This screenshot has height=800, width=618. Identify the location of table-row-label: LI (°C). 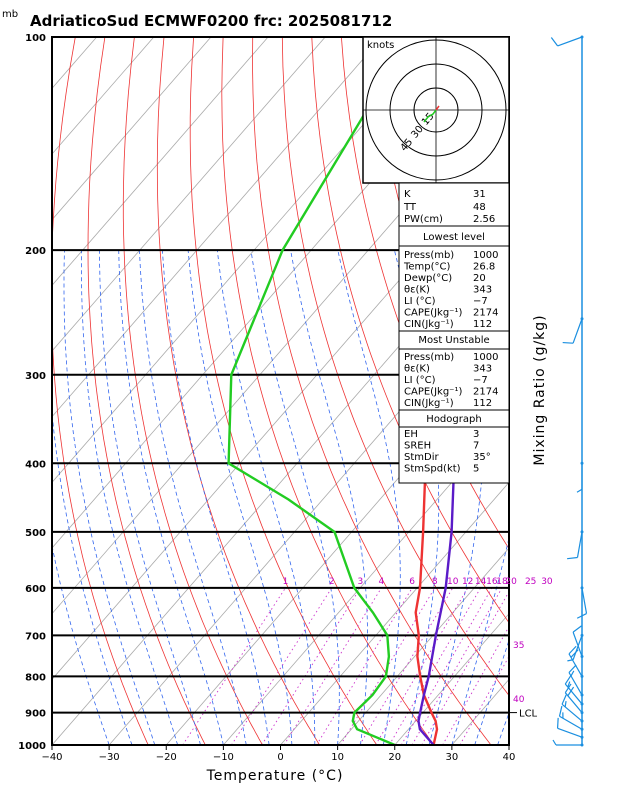
(420, 301).